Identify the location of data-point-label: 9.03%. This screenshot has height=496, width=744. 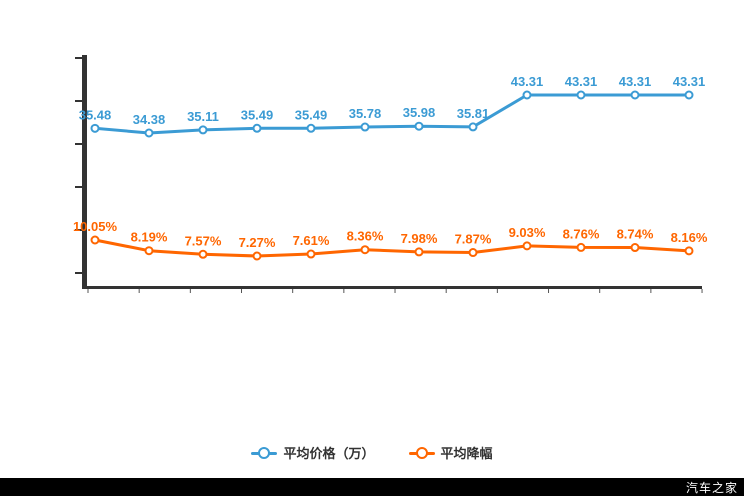
(527, 232).